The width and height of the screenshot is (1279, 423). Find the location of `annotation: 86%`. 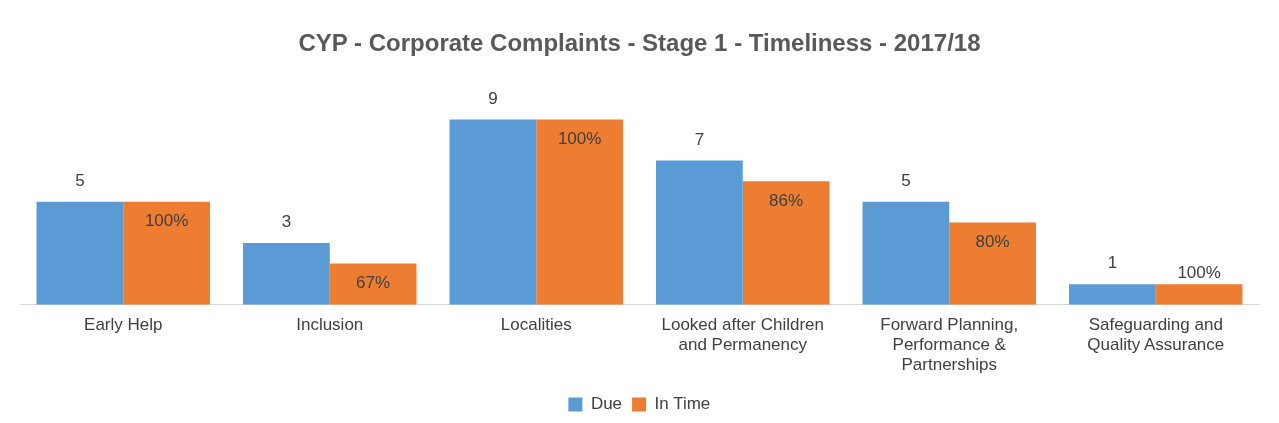

annotation: 86% is located at coordinates (786, 200).